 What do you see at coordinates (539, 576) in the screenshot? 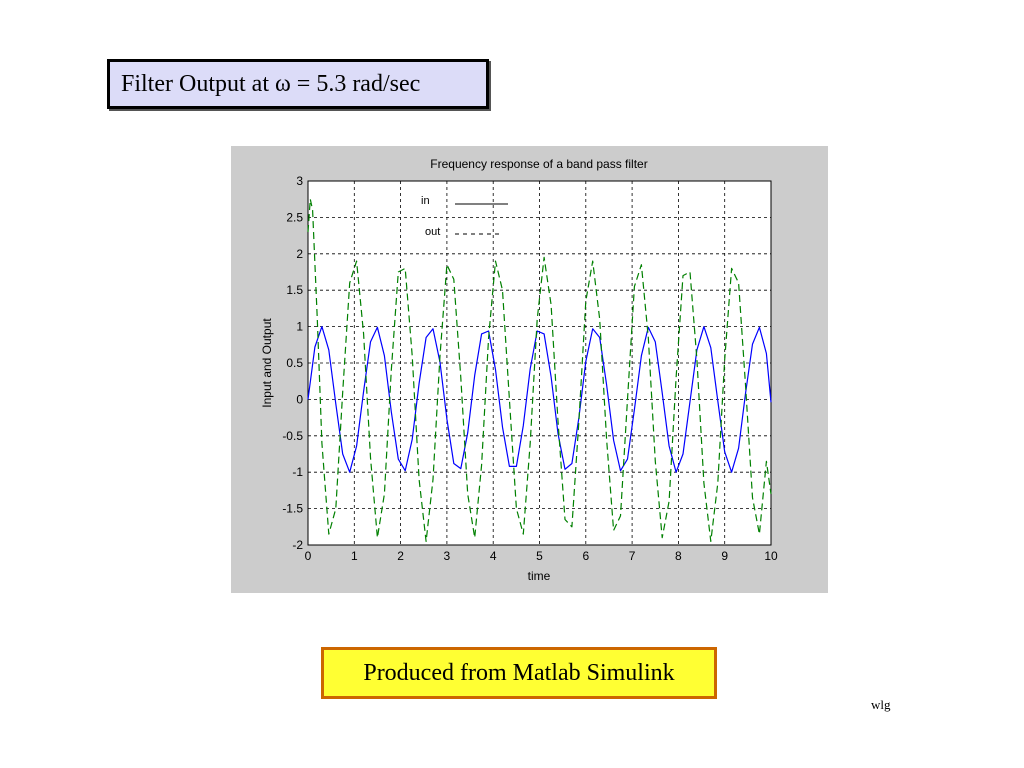
I see `x-axis-label: time` at bounding box center [539, 576].